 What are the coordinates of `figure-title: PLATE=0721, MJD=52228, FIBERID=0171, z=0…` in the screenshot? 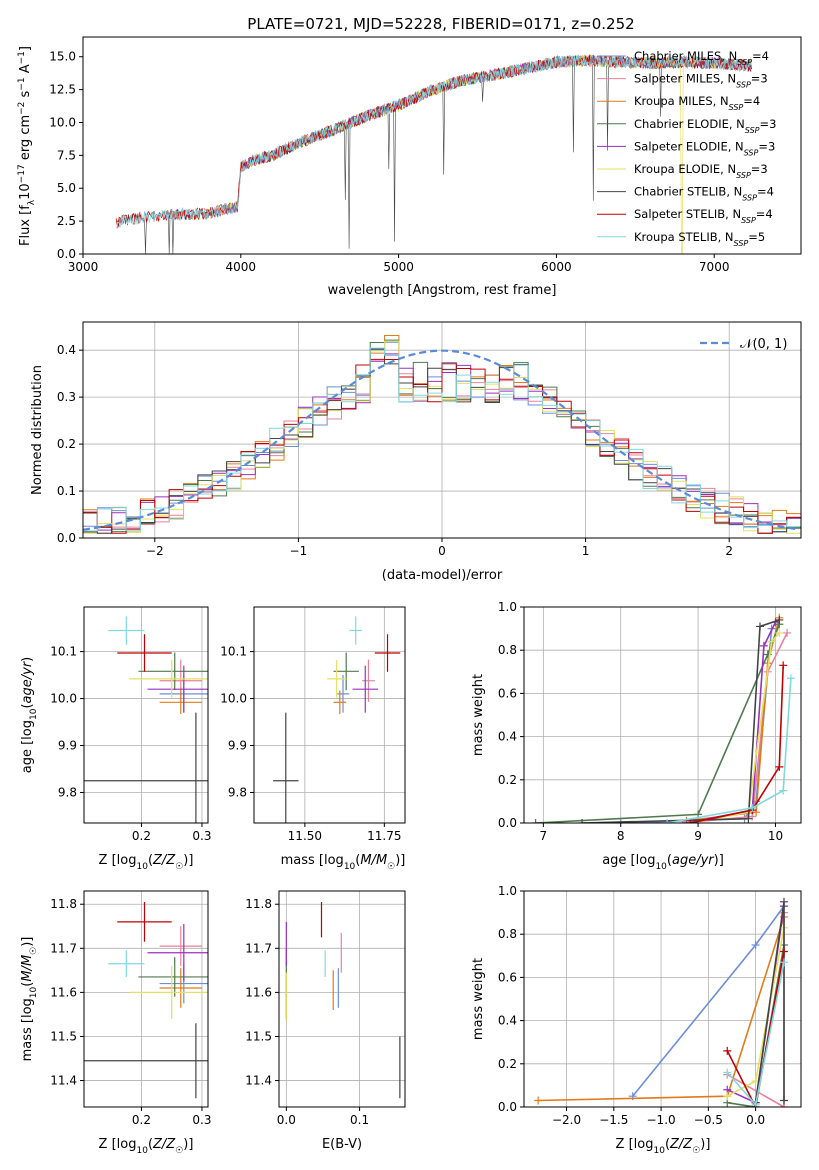 It's located at (440, 24).